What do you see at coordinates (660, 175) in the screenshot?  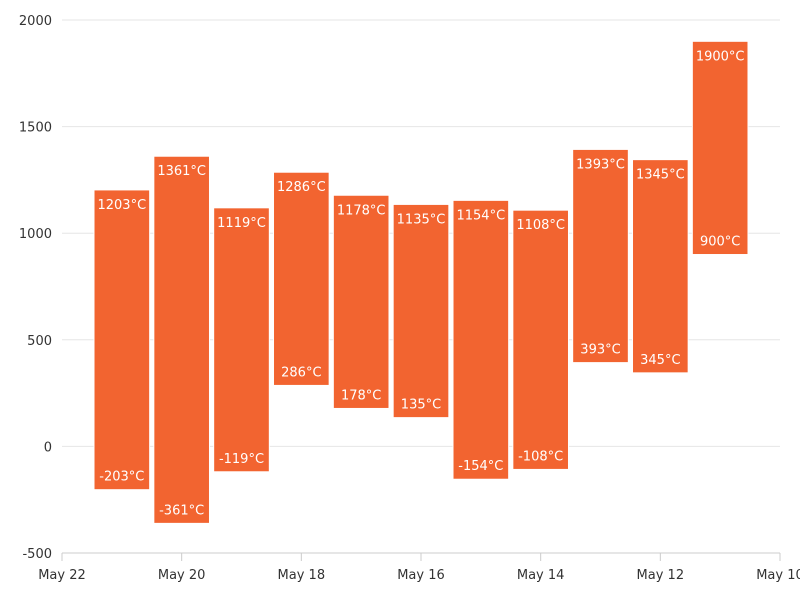 I see `data-label-high: 1345°C` at bounding box center [660, 175].